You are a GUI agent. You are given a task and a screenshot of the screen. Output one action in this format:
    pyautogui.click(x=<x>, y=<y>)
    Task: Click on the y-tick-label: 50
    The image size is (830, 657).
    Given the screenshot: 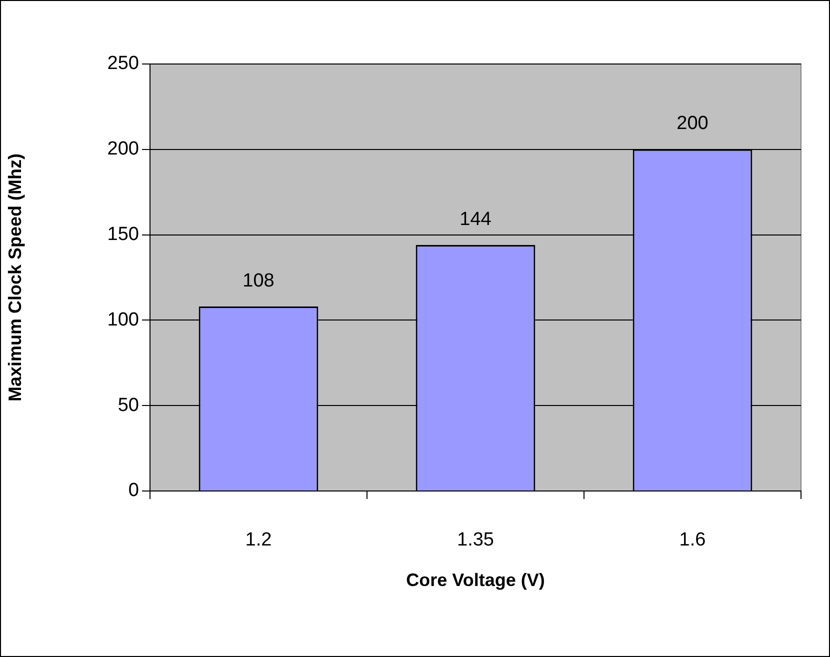 What is the action you would take?
    pyautogui.click(x=128, y=405)
    